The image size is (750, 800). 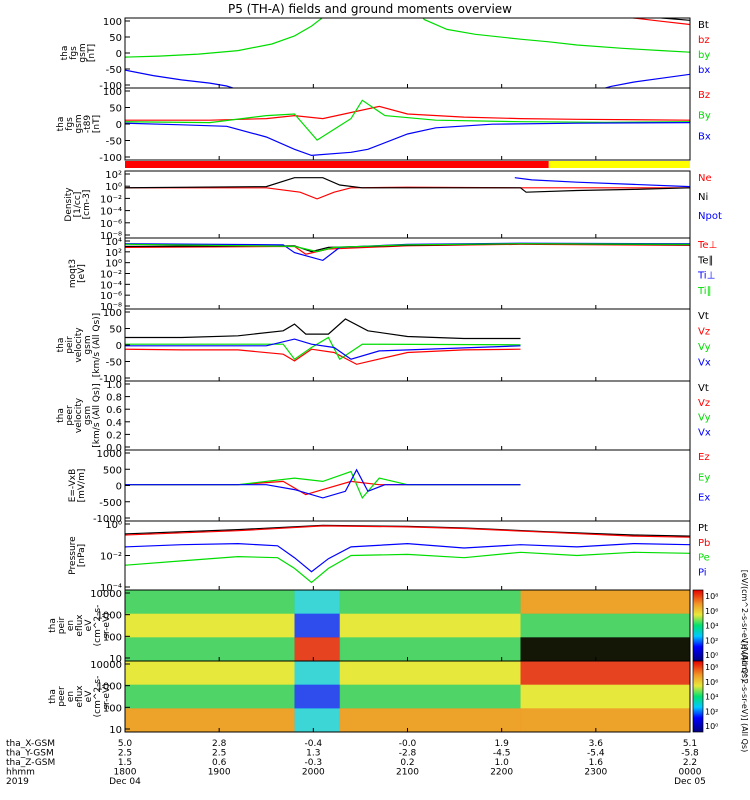 I want to click on y-axis-label-line: en, so click(x=71, y=625).